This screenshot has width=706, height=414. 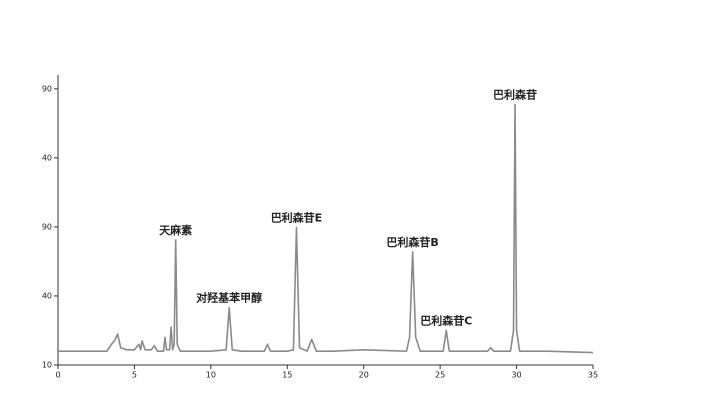 I want to click on x-tick-label: 25, so click(x=440, y=375).